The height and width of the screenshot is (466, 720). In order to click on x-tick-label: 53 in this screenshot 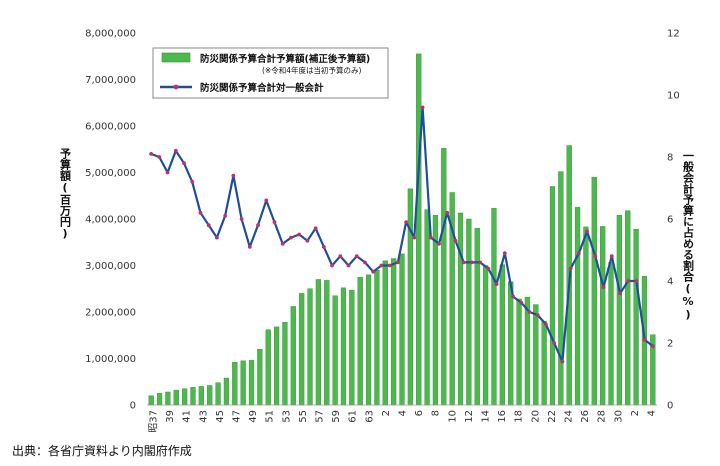, I will do `click(286, 416)`.